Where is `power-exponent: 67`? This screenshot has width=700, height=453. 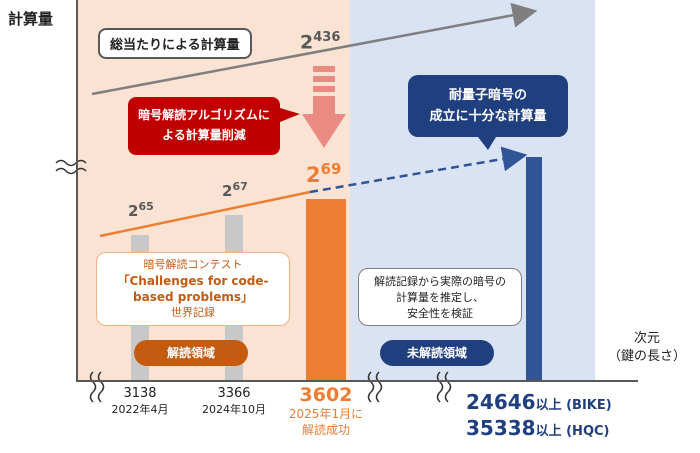
power-exponent: 67 is located at coordinates (240, 186).